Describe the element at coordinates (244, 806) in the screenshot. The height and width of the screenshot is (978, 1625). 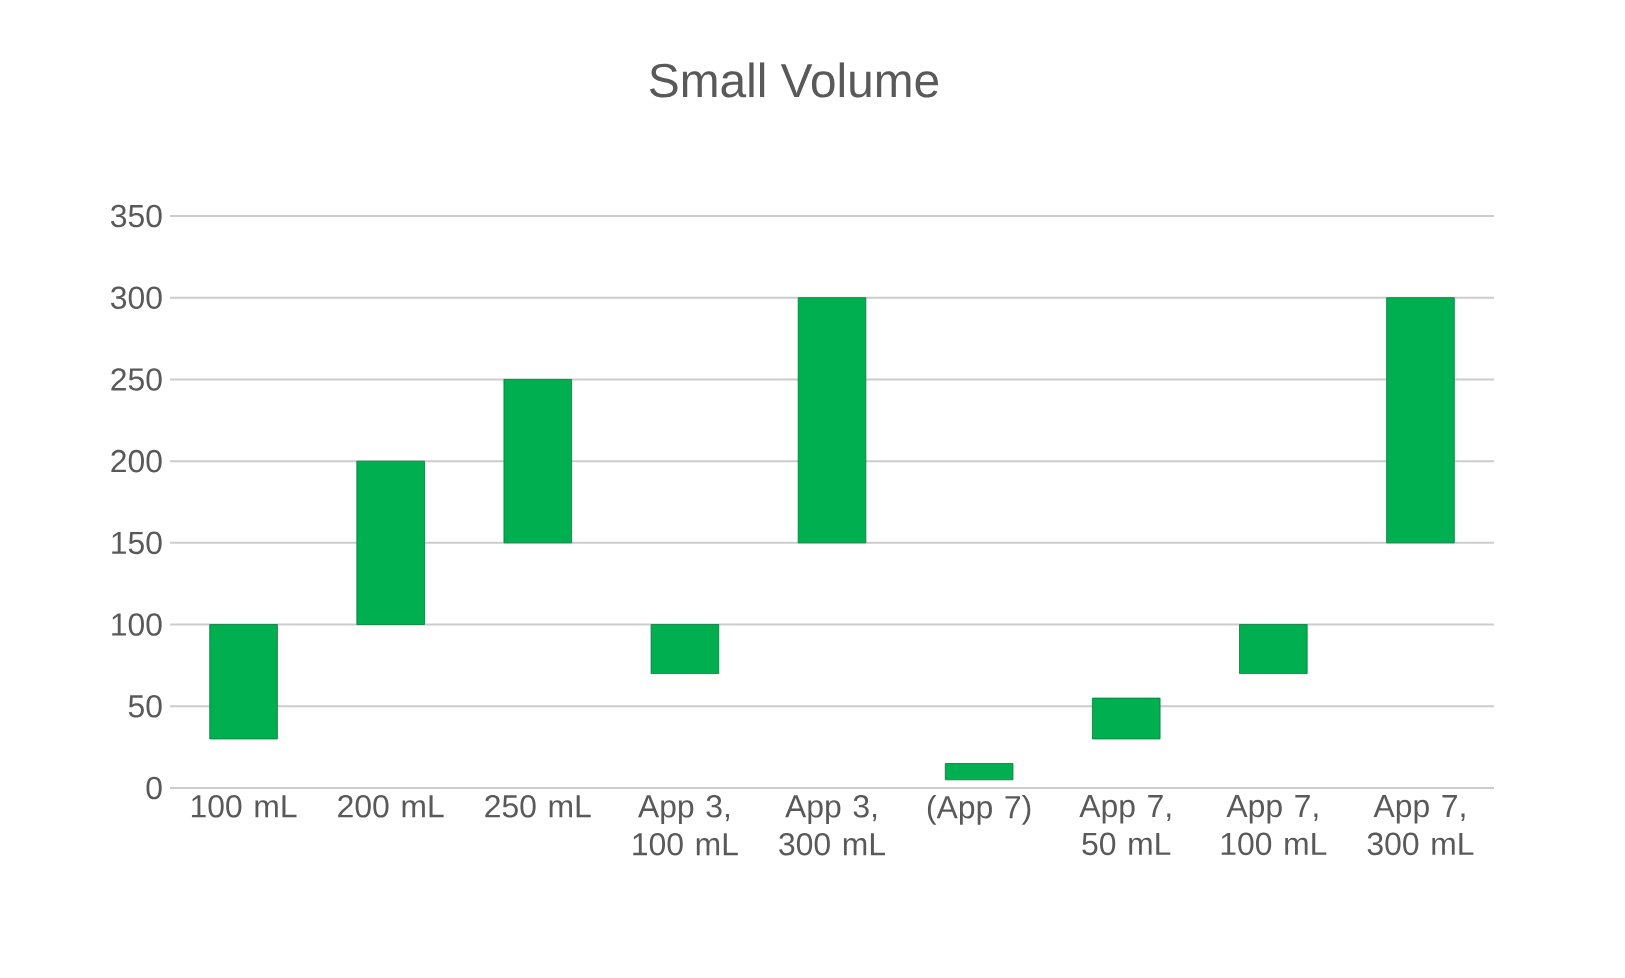
I see `x-tick-label: 100 mL` at that location.